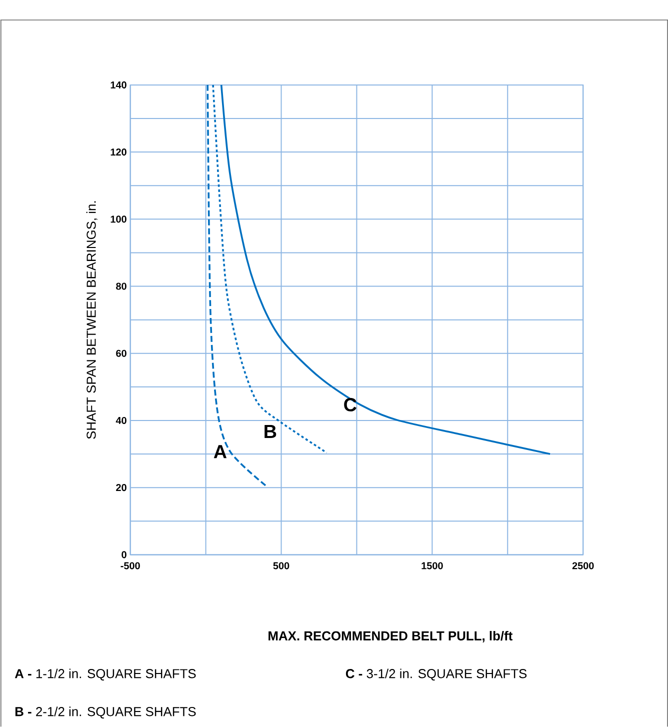 The height and width of the screenshot is (727, 668). I want to click on x-axis-title: MAX. RECOMMENDED BELT PULL, lb/ft, so click(390, 636).